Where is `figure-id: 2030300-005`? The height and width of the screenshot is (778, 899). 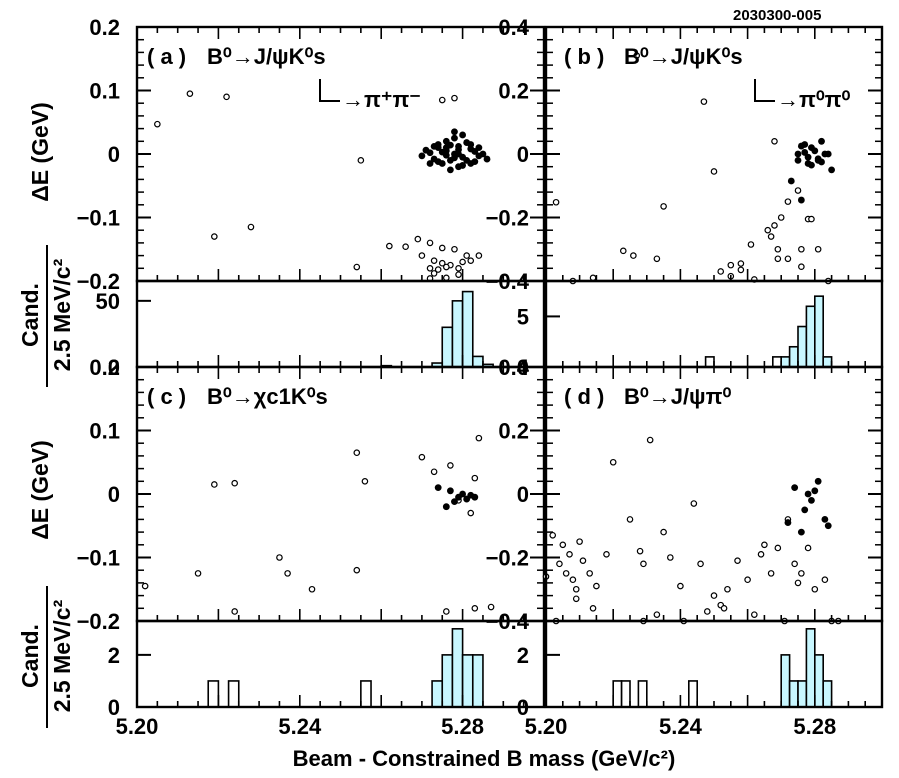 figure-id: 2030300-005 is located at coordinates (777, 15).